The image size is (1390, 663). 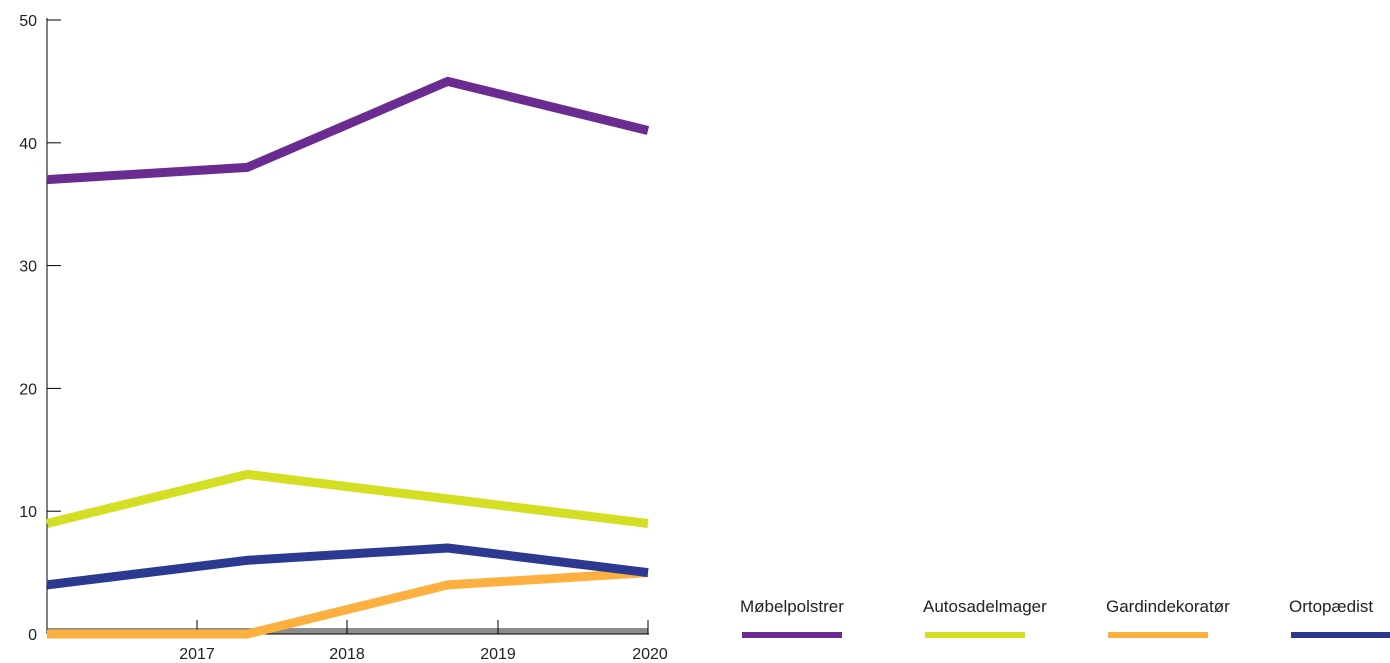 What do you see at coordinates (347, 654) in the screenshot?
I see `x-tick-label: 2018` at bounding box center [347, 654].